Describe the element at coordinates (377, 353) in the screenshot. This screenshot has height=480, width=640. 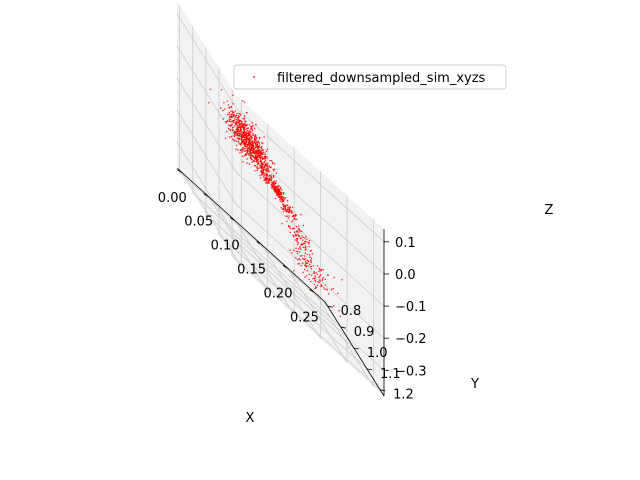
I see `y-tick-label: 1.0` at that location.